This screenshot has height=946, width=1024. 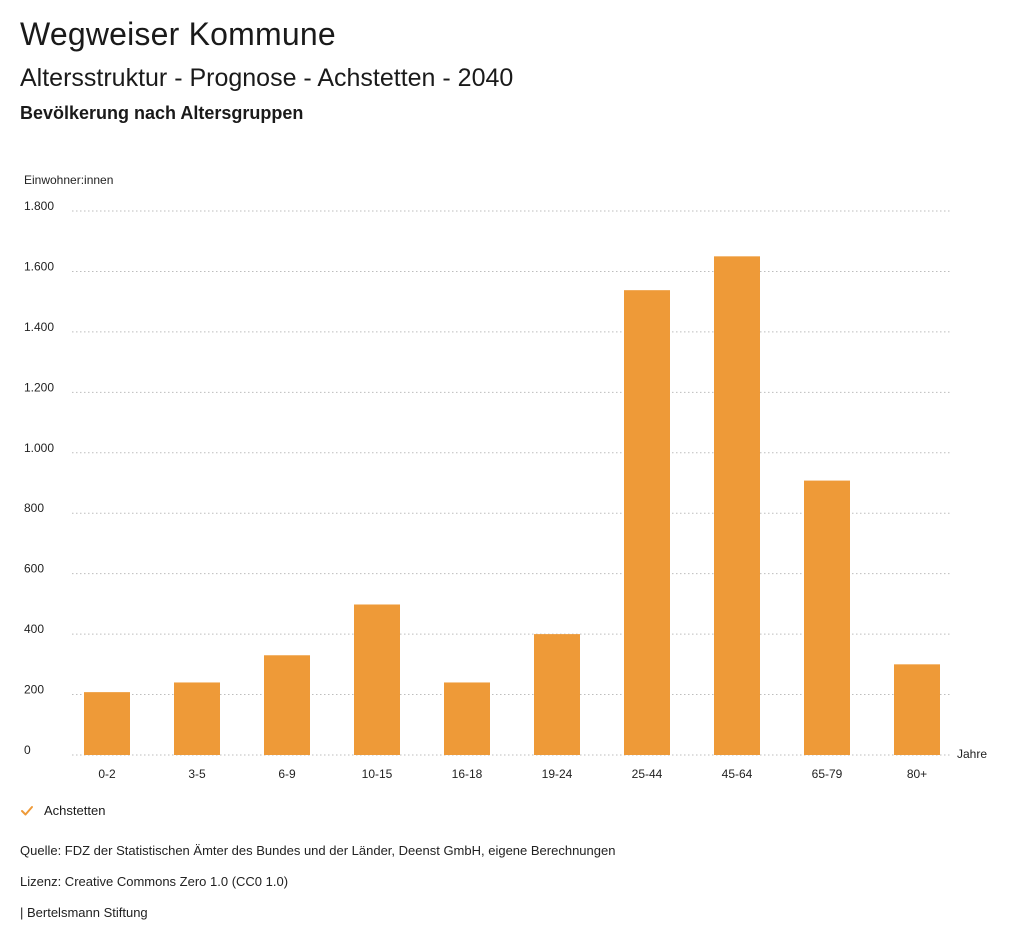 What do you see at coordinates (39, 448) in the screenshot?
I see `y-tick-label: 1.000` at bounding box center [39, 448].